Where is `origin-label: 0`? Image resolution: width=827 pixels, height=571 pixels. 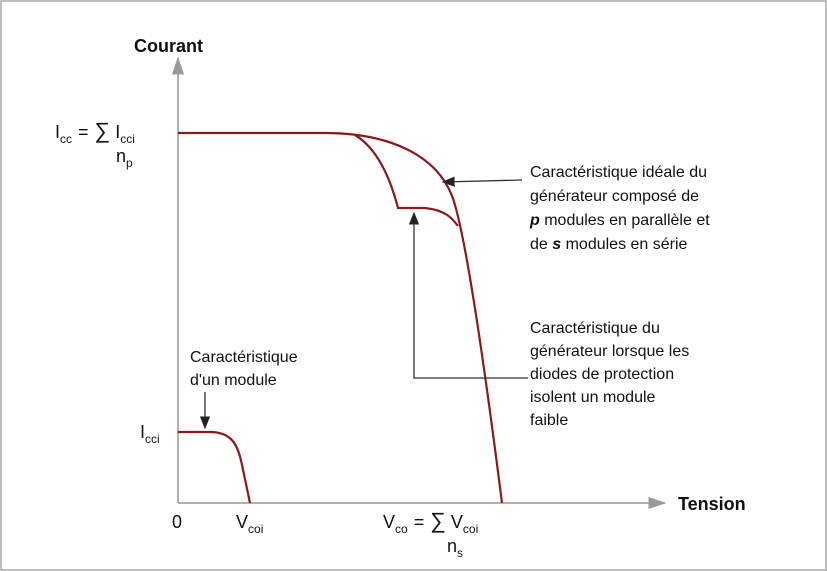 origin-label: 0 is located at coordinates (177, 522).